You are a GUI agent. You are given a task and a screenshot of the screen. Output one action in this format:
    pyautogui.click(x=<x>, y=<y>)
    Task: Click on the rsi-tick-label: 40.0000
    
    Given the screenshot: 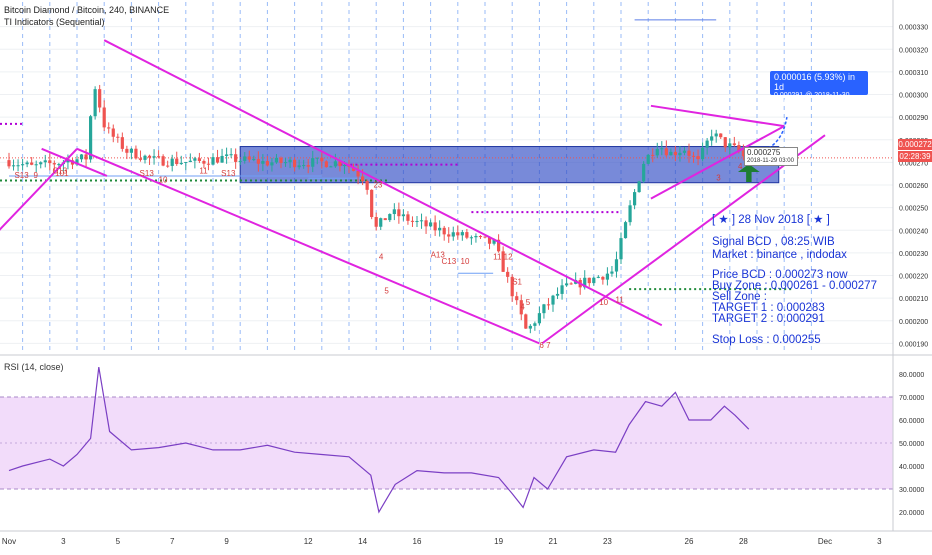 What is the action you would take?
    pyautogui.click(x=911, y=467)
    